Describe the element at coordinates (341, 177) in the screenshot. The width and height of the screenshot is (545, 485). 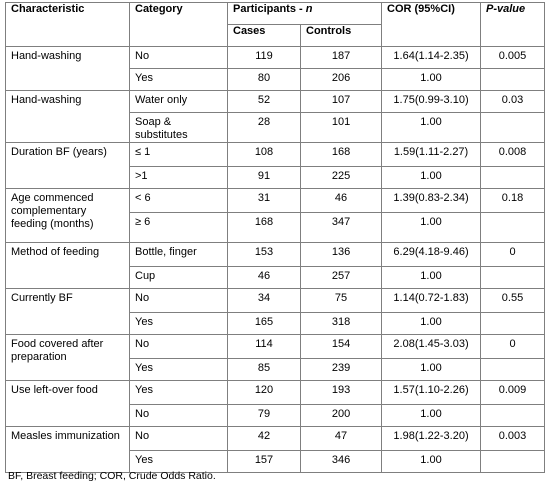
I see `cell-controls: 225` at that location.